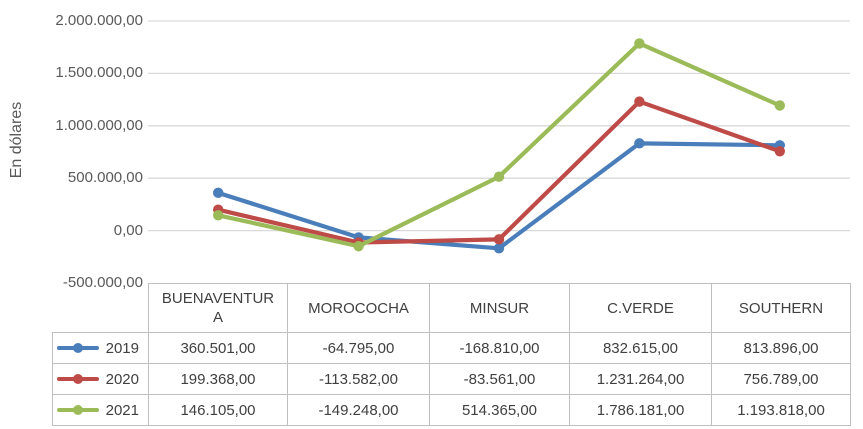  I want to click on value-cell-2021-c-verde: 1.786.181,00, so click(640, 410).